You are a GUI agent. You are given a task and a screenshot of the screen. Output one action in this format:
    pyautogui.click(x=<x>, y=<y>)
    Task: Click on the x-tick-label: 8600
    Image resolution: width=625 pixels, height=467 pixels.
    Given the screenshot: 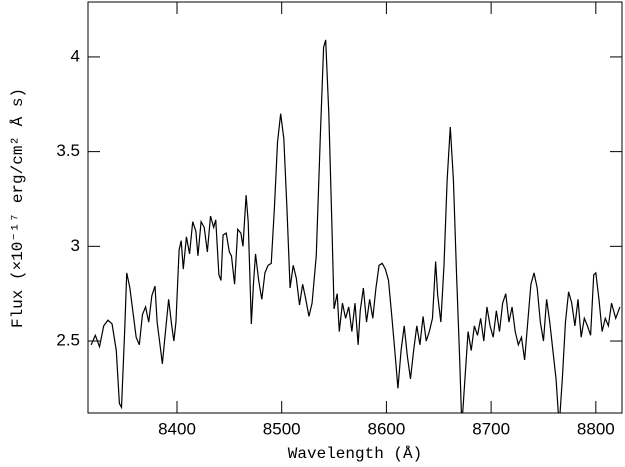 What is the action you would take?
    pyautogui.click(x=386, y=428)
    